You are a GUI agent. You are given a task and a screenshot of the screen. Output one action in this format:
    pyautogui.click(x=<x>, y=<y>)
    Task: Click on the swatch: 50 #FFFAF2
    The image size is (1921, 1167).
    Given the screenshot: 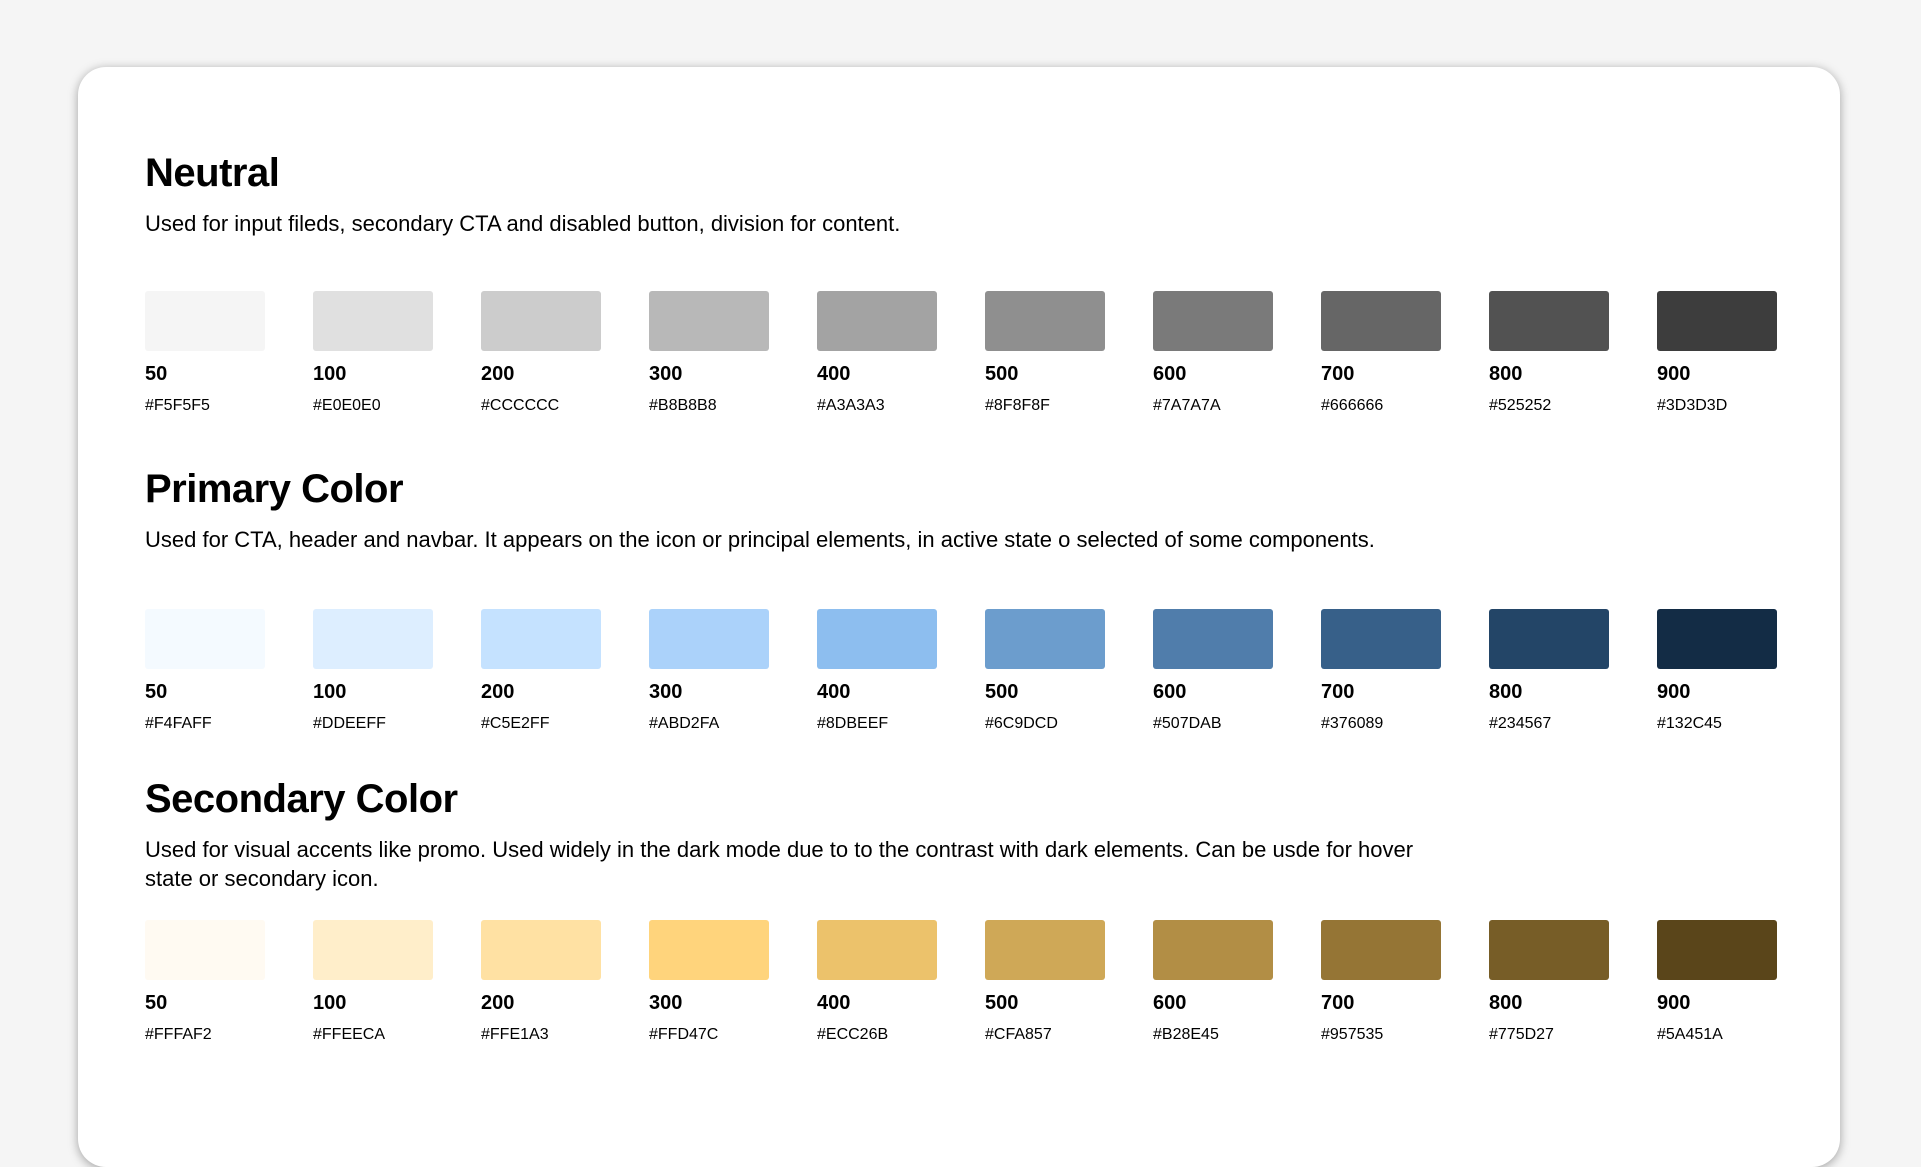 What is the action you would take?
    pyautogui.click(x=205, y=982)
    